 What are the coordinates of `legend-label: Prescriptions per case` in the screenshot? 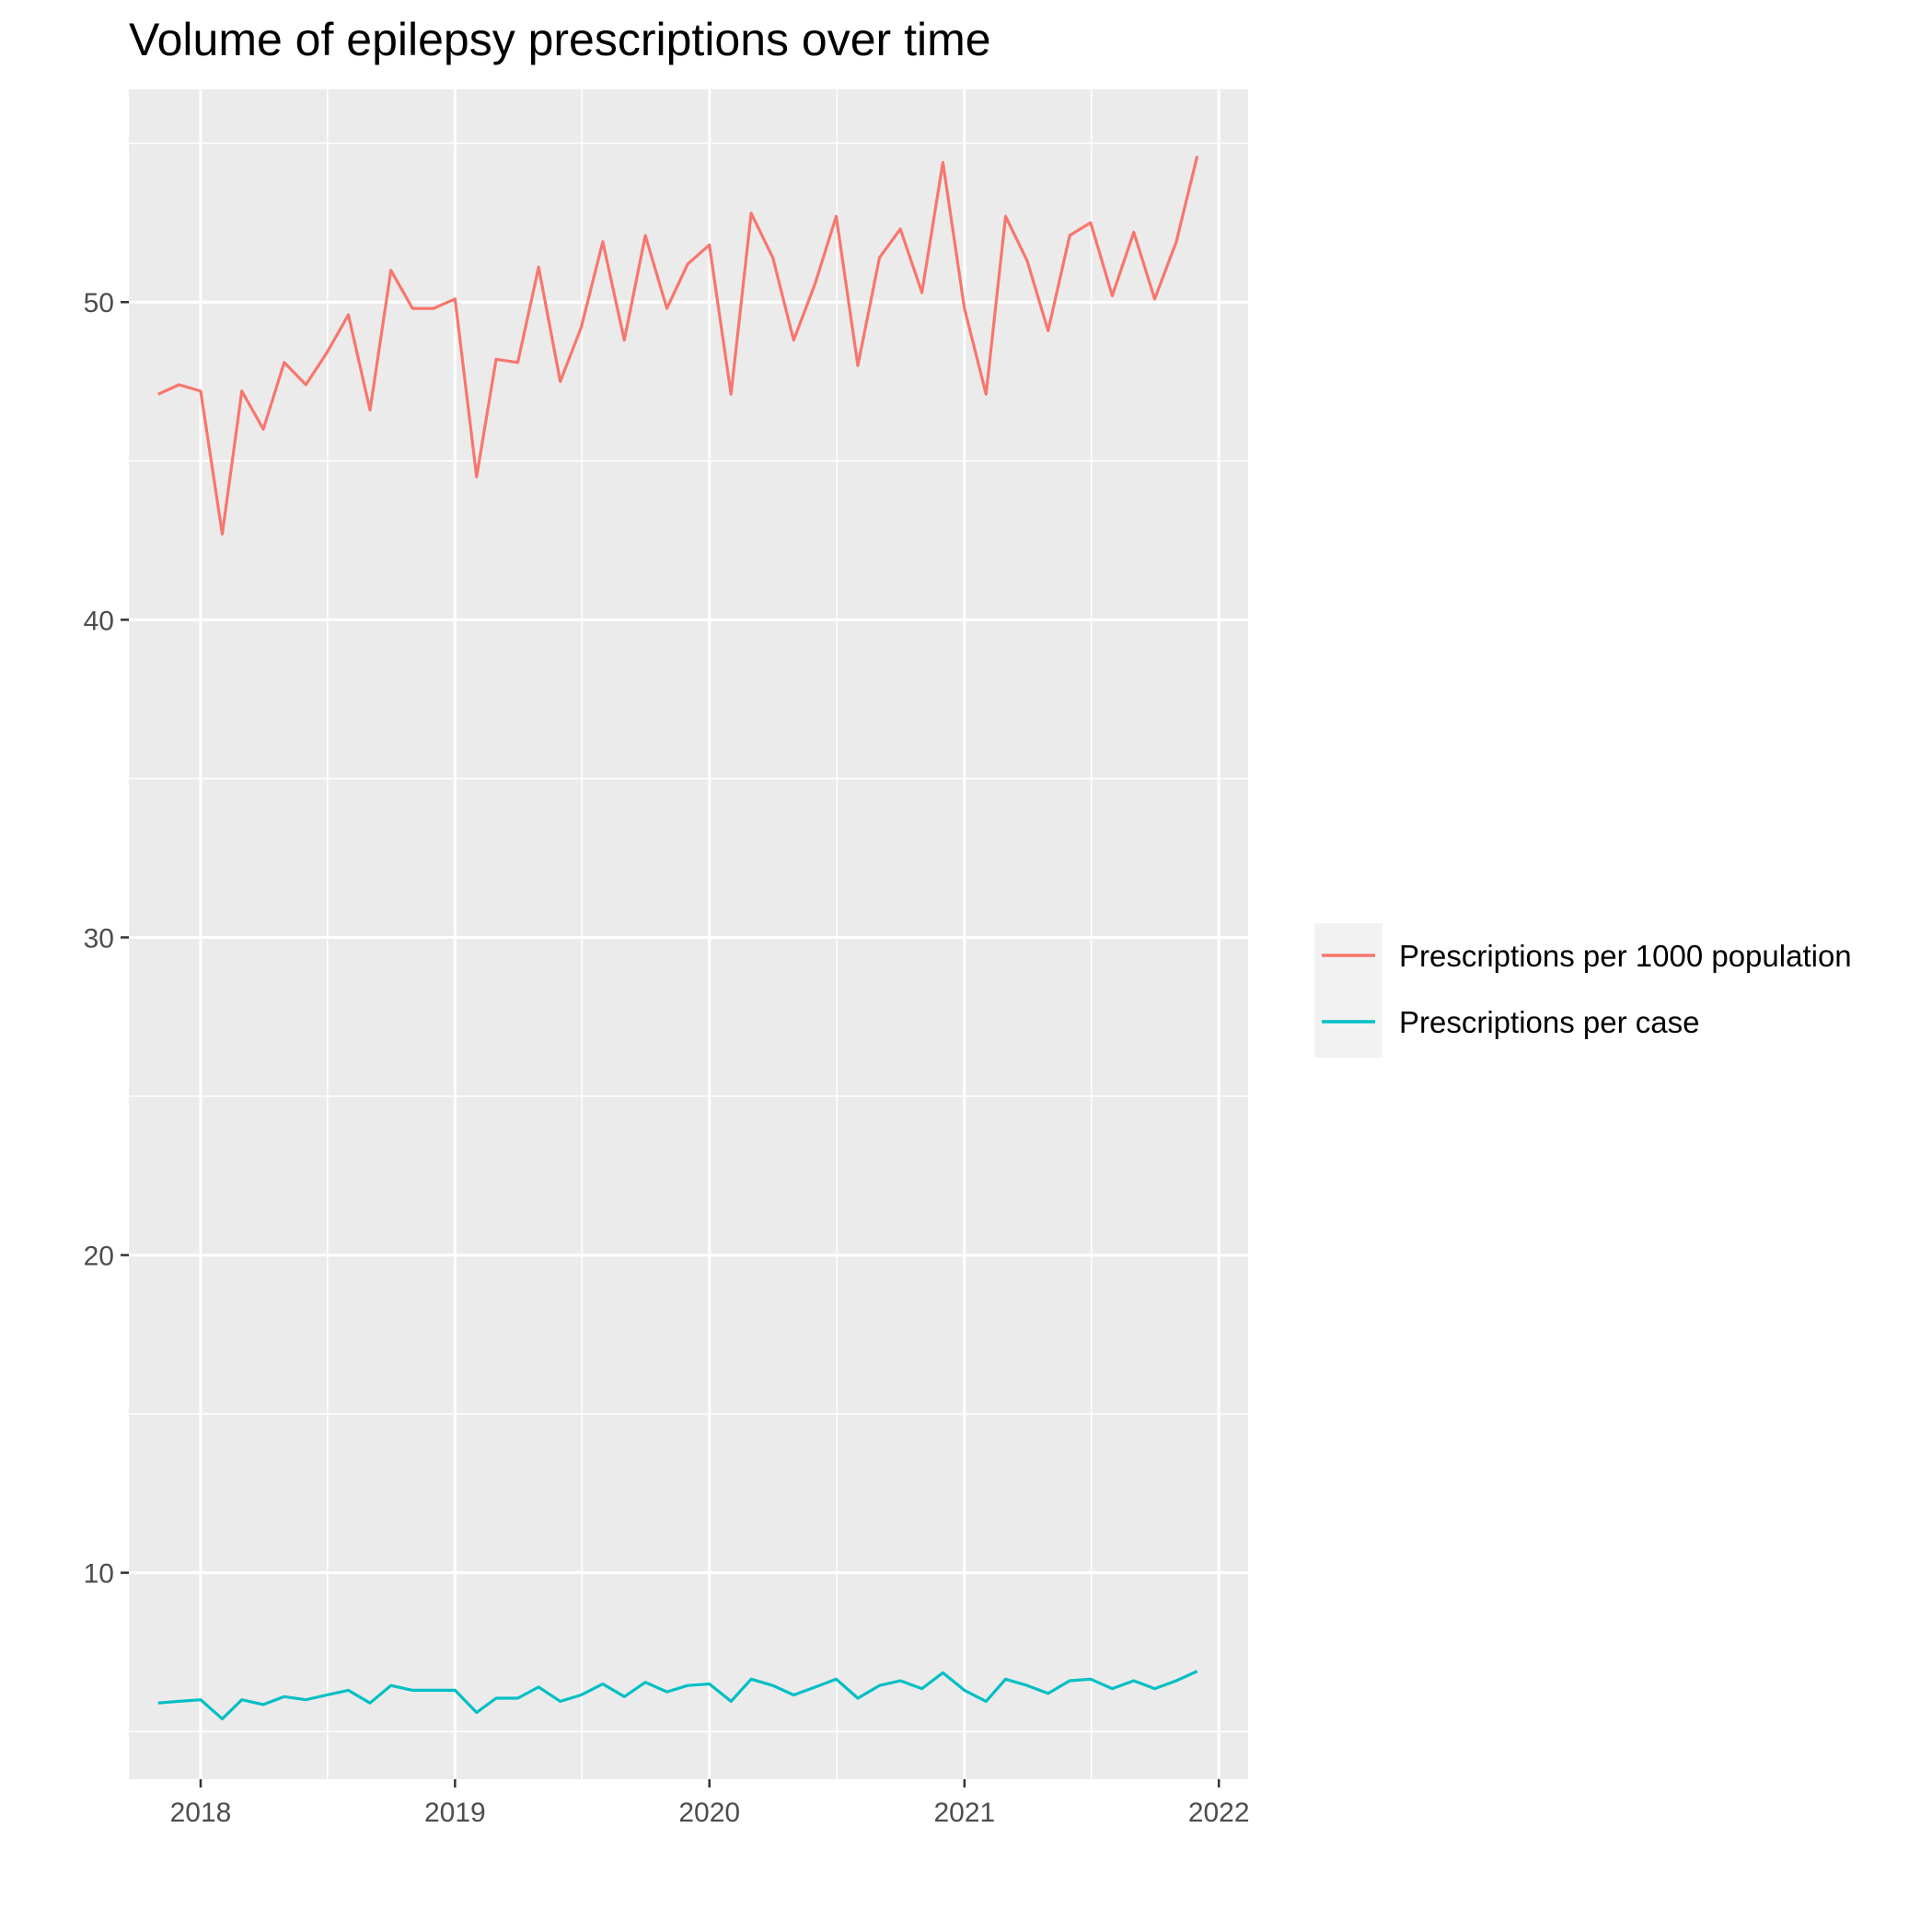 It's located at (1549, 1022).